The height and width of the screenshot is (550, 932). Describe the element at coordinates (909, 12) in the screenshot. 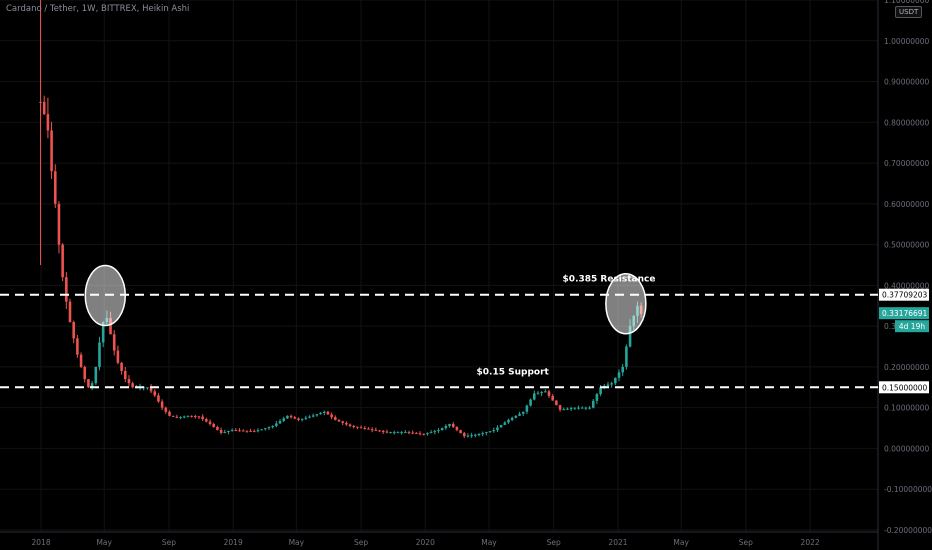

I see `currency-unit-badge: USDT` at that location.